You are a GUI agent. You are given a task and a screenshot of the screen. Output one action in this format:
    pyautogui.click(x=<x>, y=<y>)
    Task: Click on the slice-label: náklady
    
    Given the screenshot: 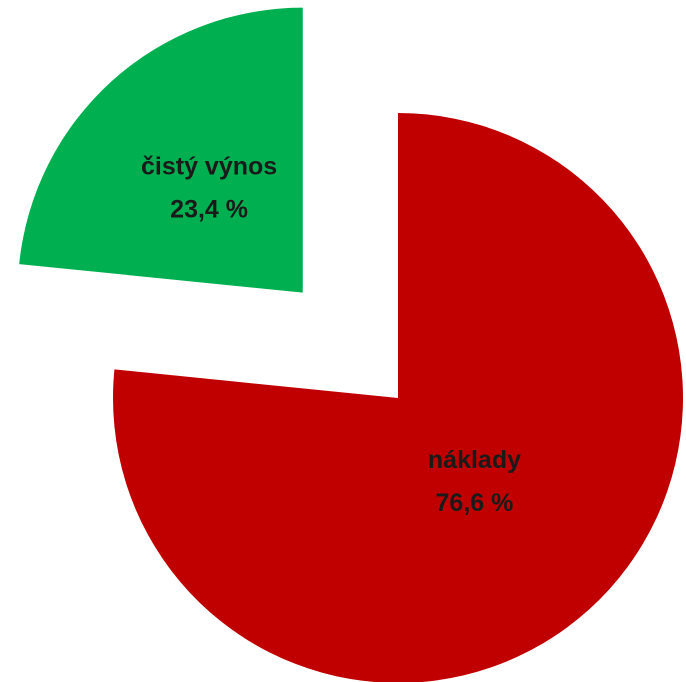 What is the action you would take?
    pyautogui.click(x=474, y=460)
    